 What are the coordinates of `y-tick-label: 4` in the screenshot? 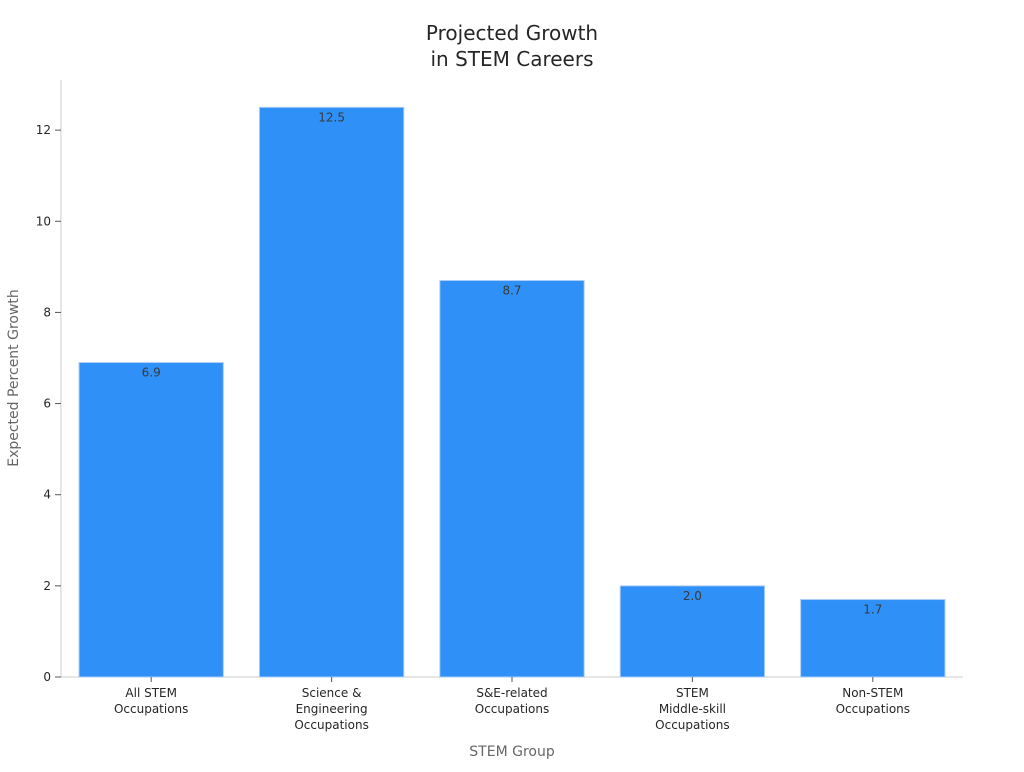 It's located at (47, 495).